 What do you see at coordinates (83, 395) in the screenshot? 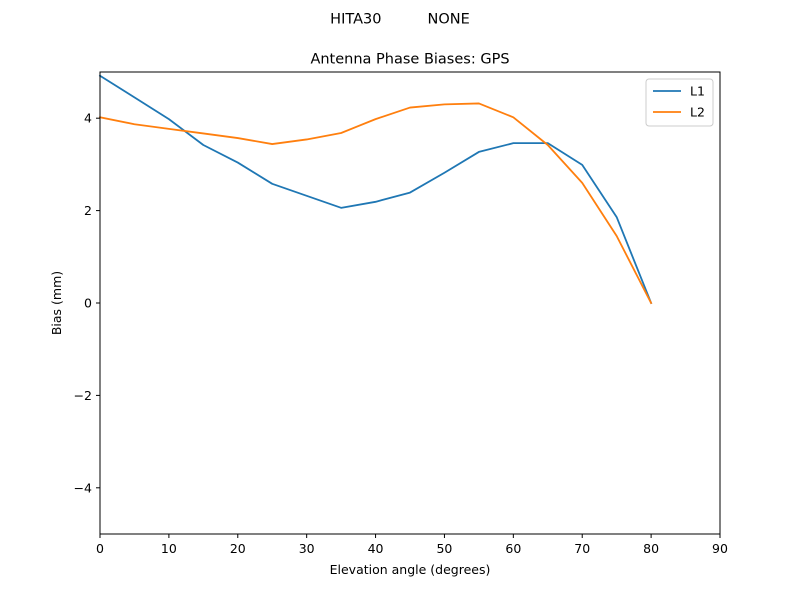
I see `y-tick-label: −2` at bounding box center [83, 395].